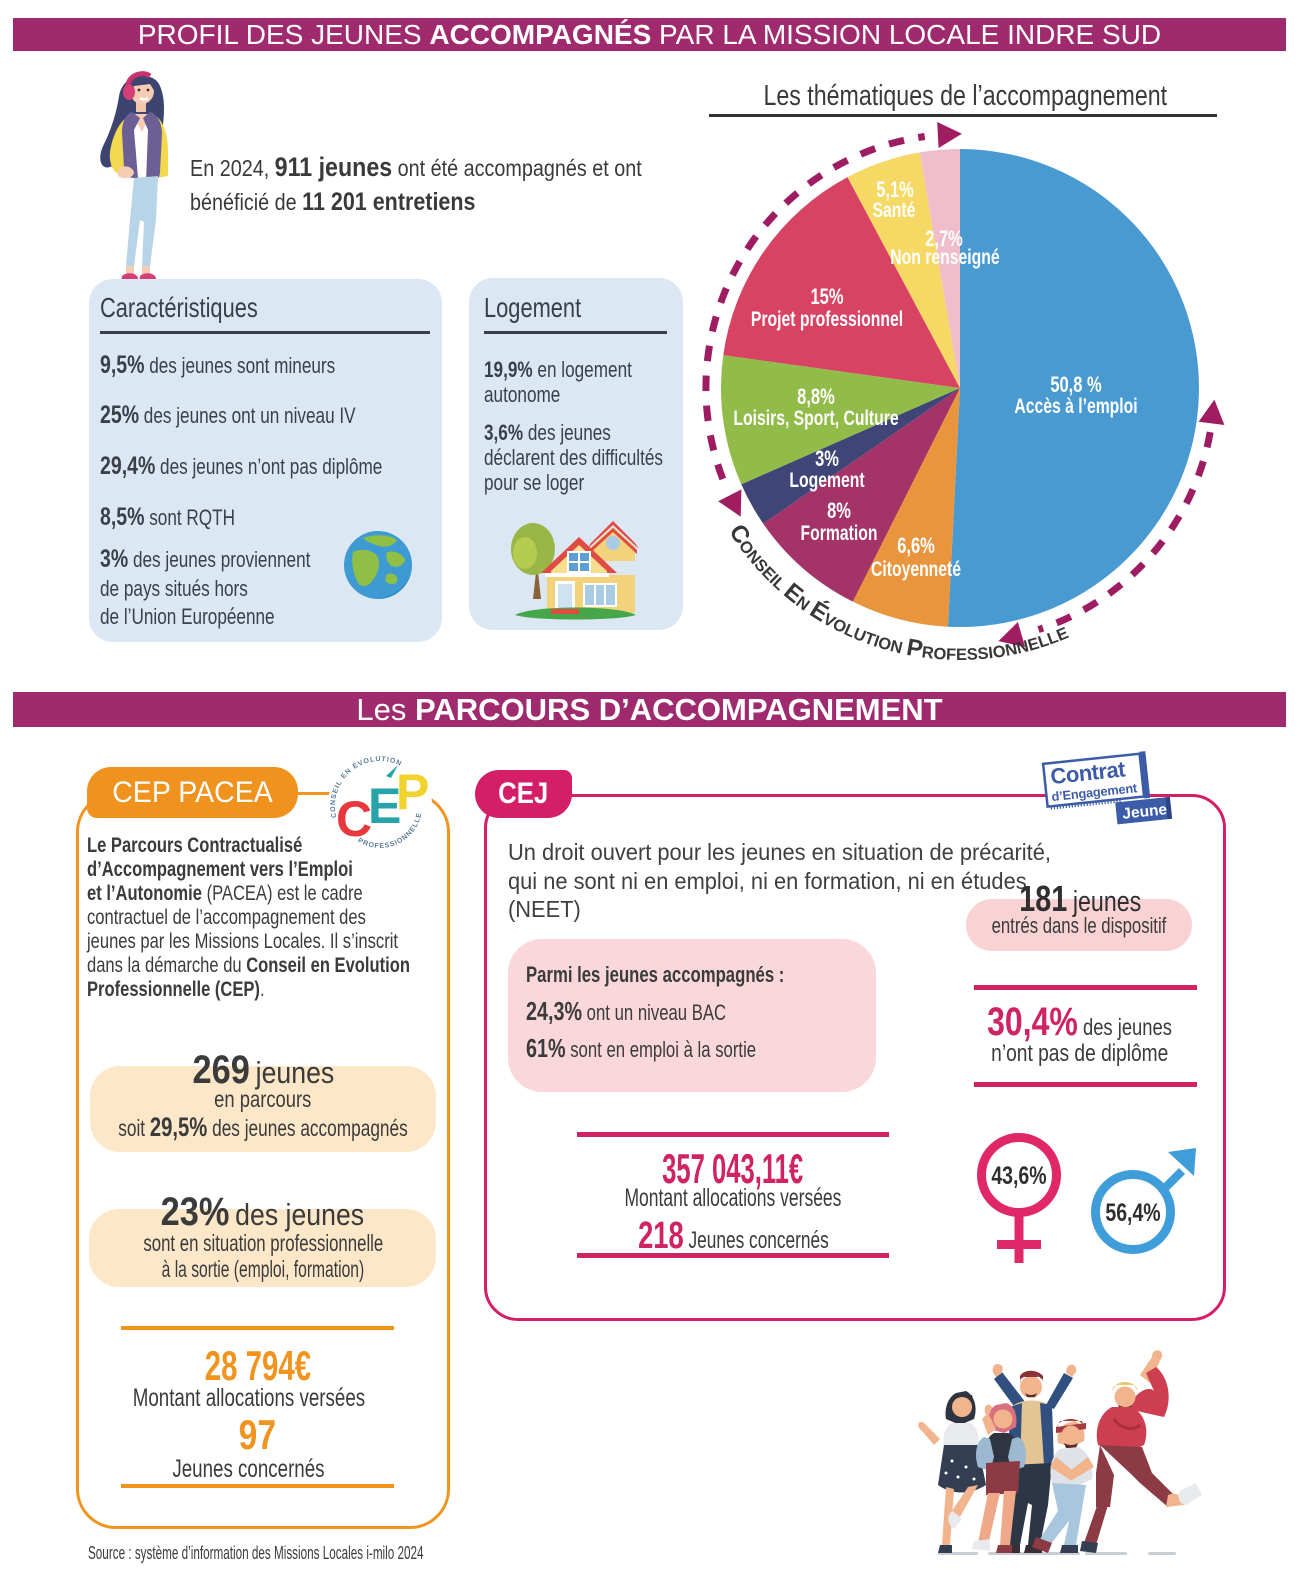  Describe the element at coordinates (839, 533) in the screenshot. I see `svg-text: Formation` at that location.